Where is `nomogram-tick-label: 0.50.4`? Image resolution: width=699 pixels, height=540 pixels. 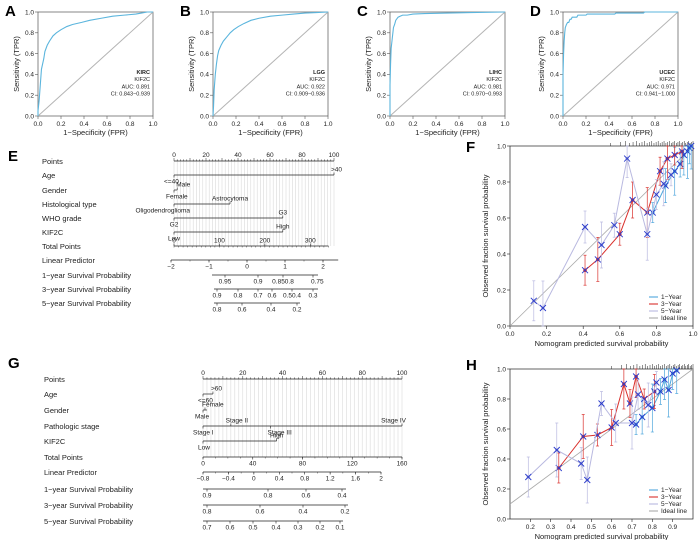
nomogram-tick-label: 0.50.4 is located at coordinates (292, 296).